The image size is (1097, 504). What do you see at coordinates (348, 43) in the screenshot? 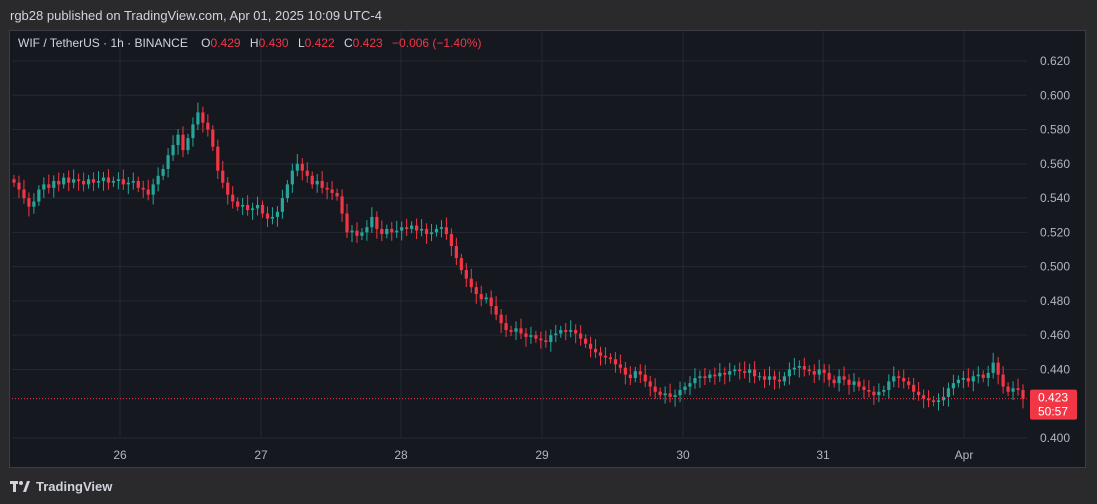
I see `close-label: C` at bounding box center [348, 43].